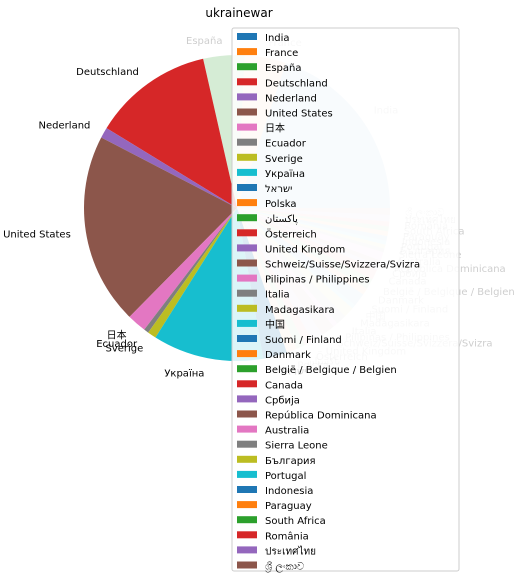 The height and width of the screenshot is (578, 516). Describe the element at coordinates (107, 72) in the screenshot. I see `slice-label-deutschland: Deutschland` at that location.